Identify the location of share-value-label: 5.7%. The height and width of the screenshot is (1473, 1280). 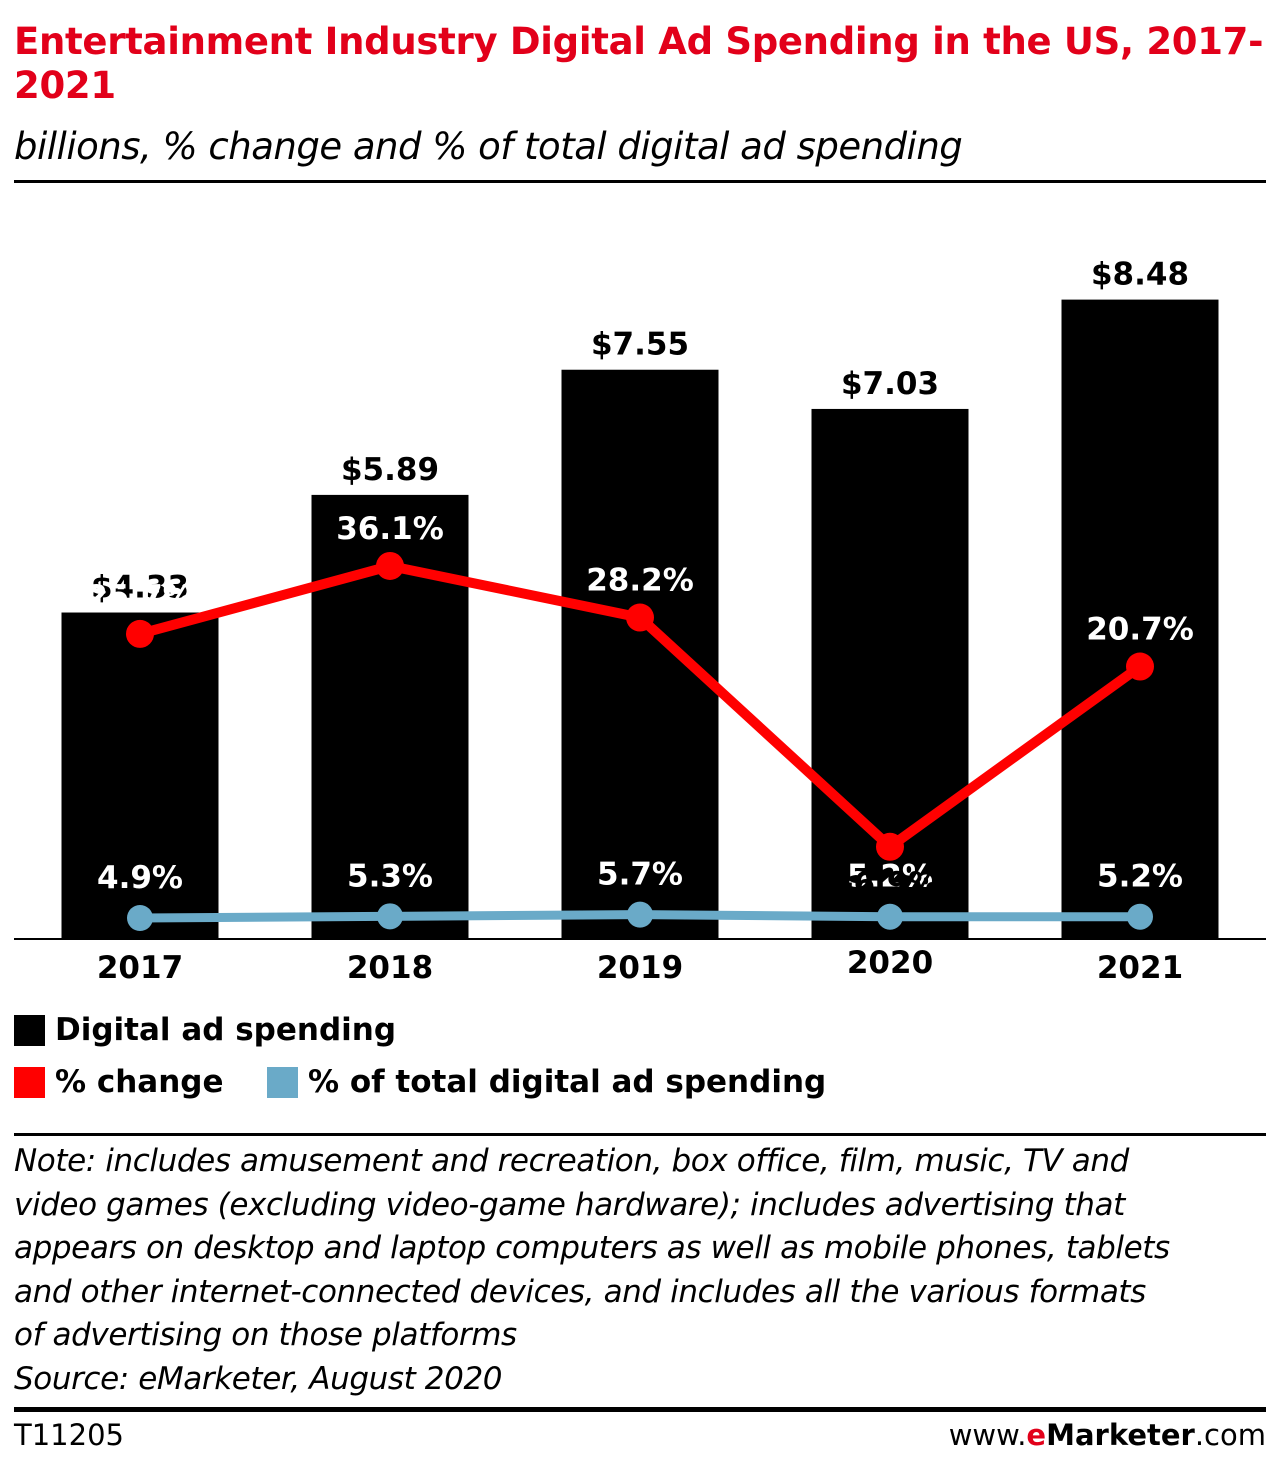
(640, 875).